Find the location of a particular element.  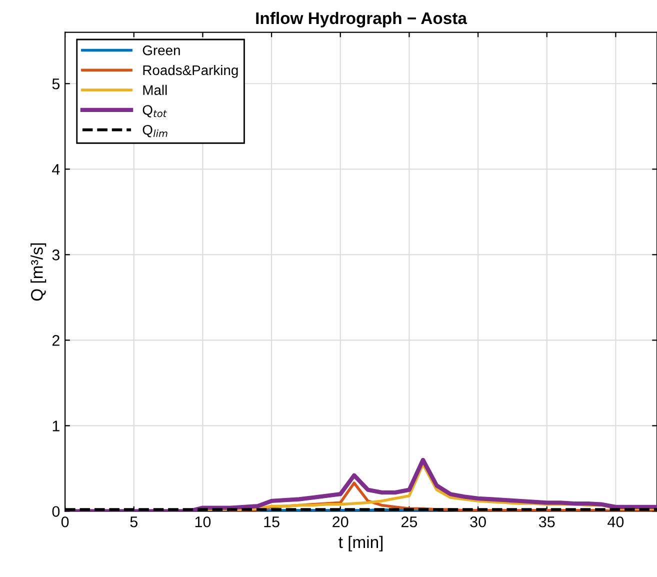

legend-label: Q$_{tot}$ is located at coordinates (154, 111).